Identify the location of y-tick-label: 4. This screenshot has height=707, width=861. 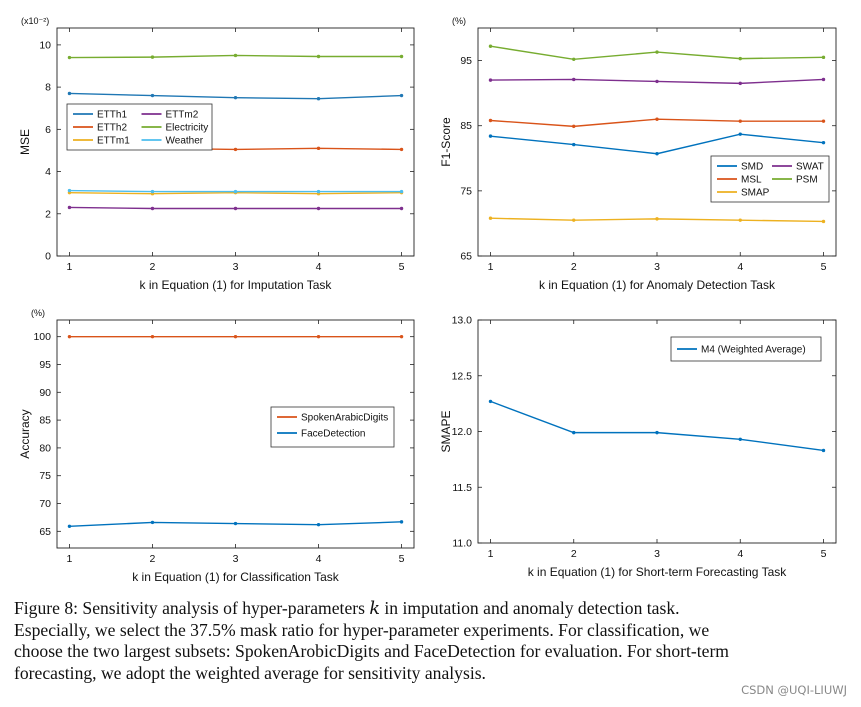
(48, 172).